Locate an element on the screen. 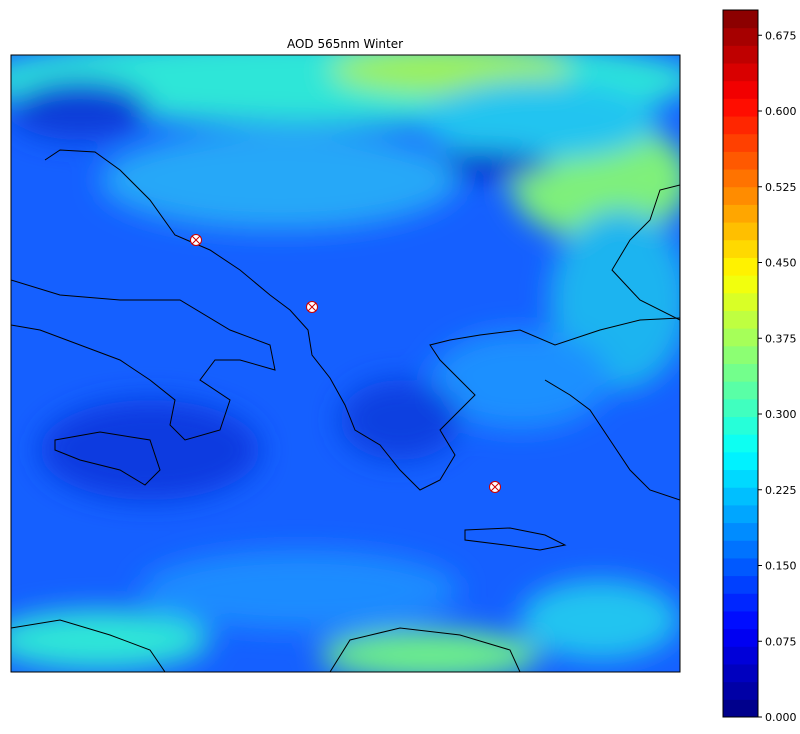  colorbar-tick-label: 0.300 is located at coordinates (781, 414).